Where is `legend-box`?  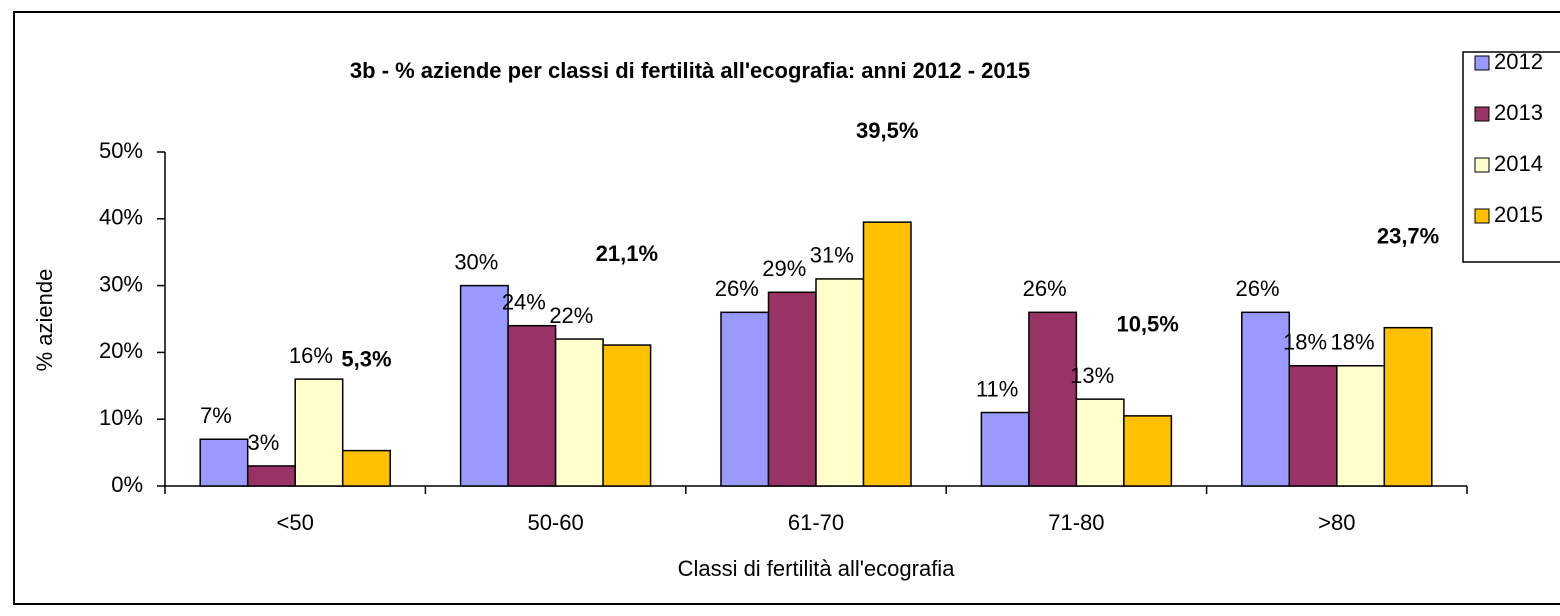 legend-box is located at coordinates (1511, 157).